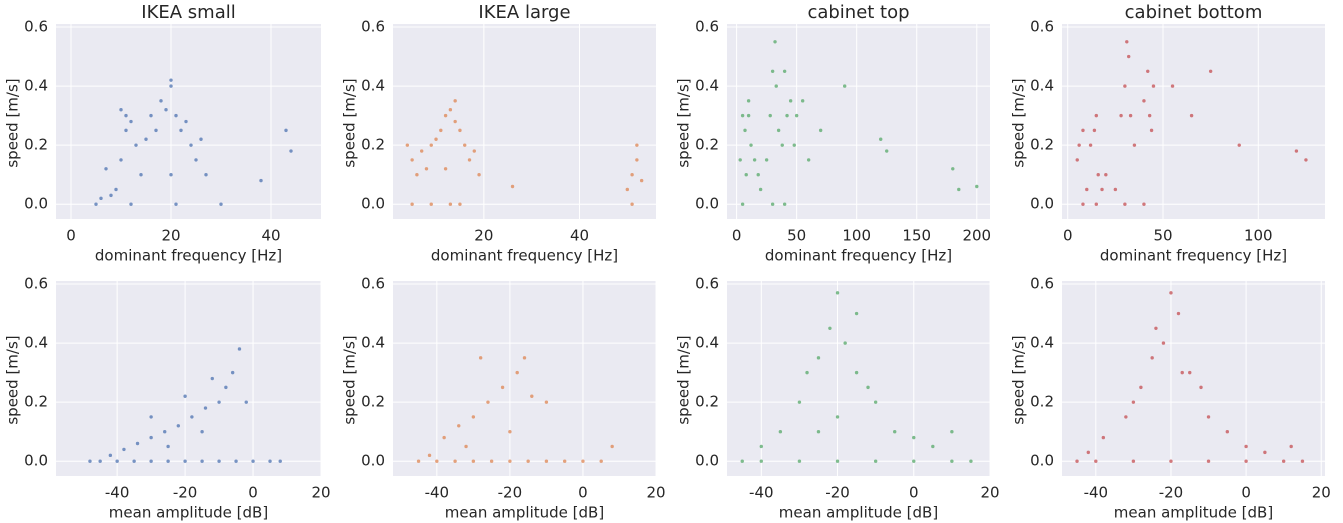 Image resolution: width=1343 pixels, height=523 pixels. Describe the element at coordinates (579, 236) in the screenshot. I see `x-tick-label: 40` at that location.